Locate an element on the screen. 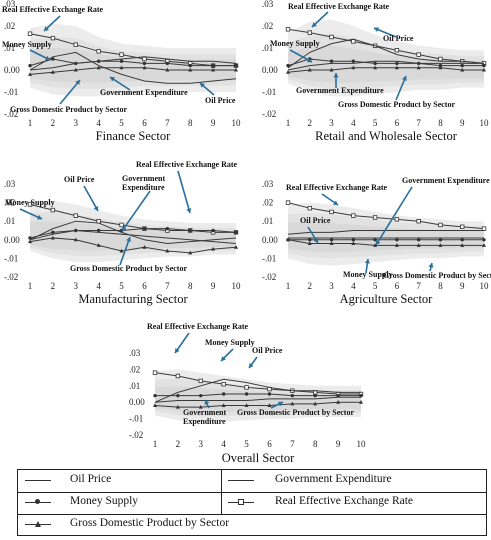 This screenshot has height=540, width=491. series-line-oil-price is located at coordinates (386, 53).